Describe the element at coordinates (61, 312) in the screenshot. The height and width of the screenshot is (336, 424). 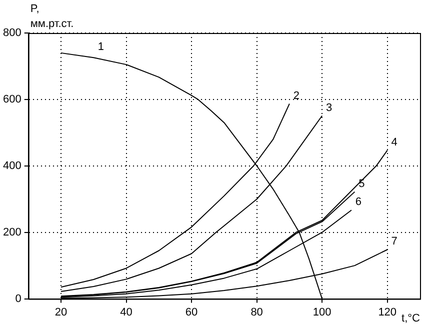
I see `x-tick-label: 20` at that location.